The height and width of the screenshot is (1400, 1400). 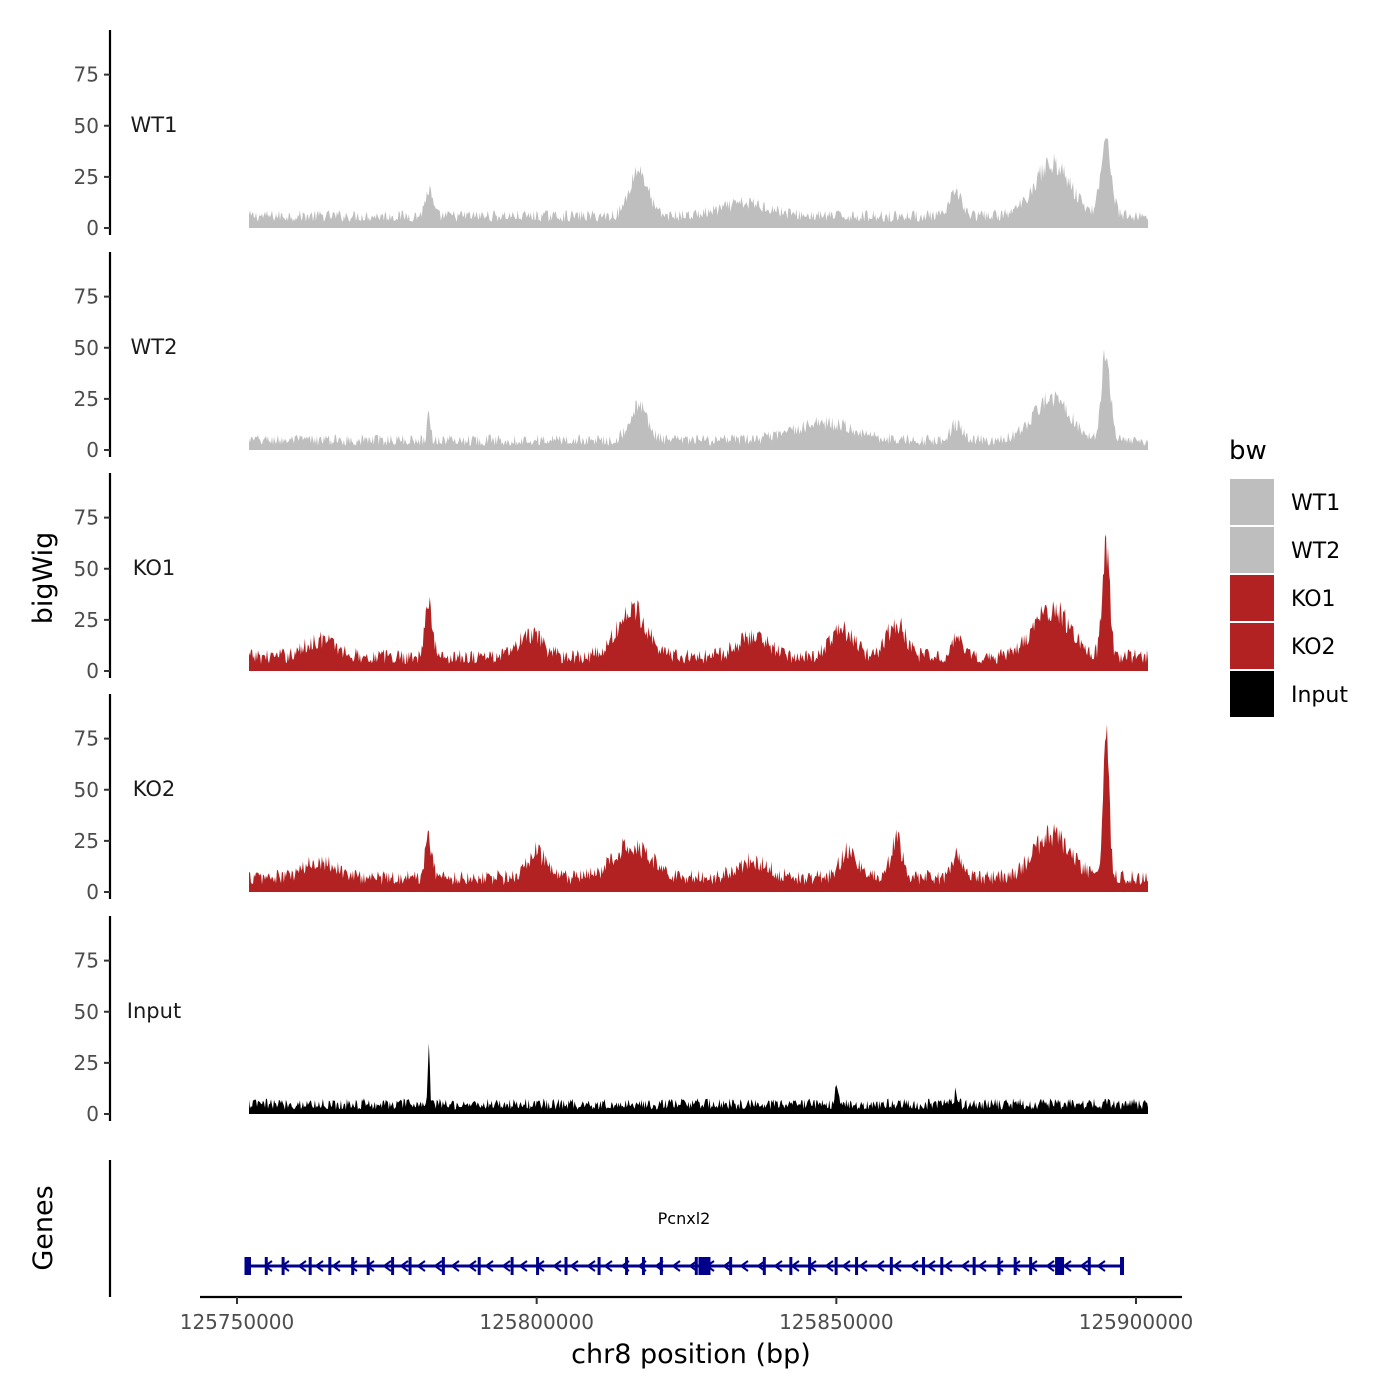 I want to click on gene-panel: Genes Pcnxl2, so click(x=576, y=1228).